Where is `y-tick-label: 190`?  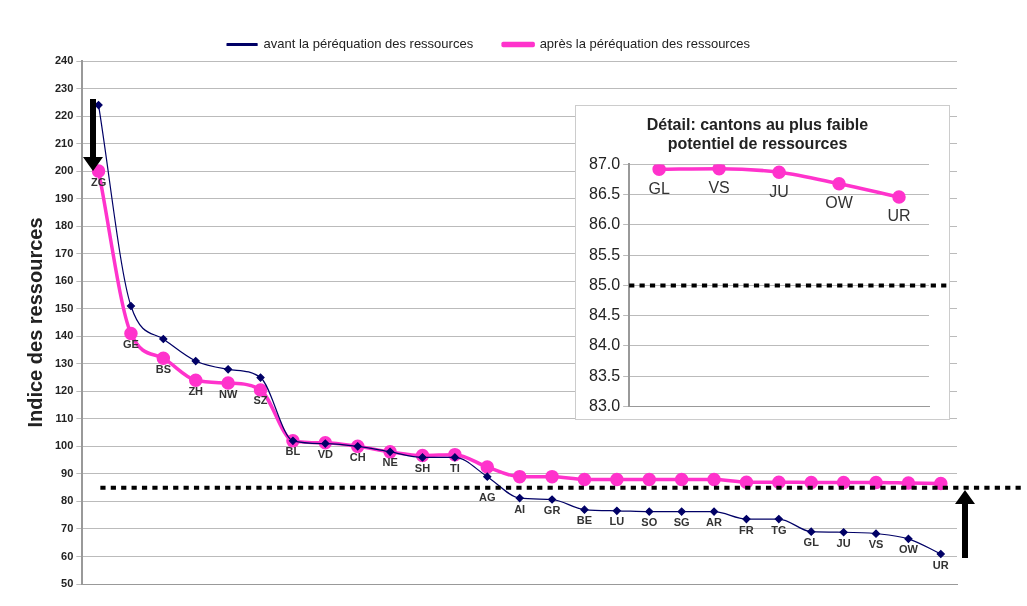
y-tick-label: 190 is located at coordinates (64, 197).